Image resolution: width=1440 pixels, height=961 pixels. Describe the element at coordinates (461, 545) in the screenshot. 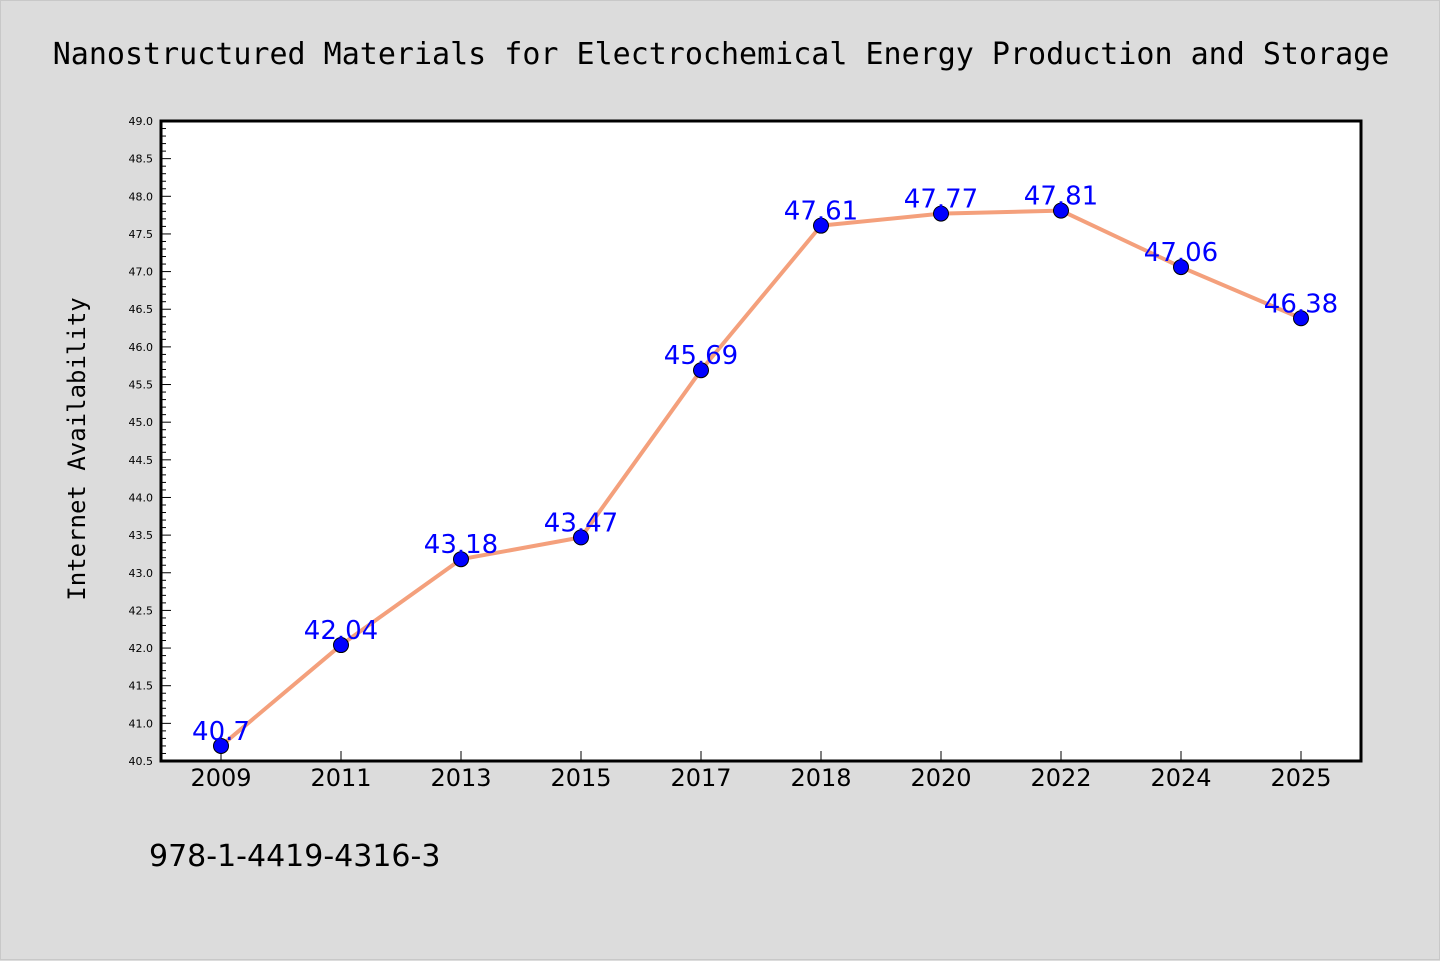

I see `data-label: 43.18` at that location.